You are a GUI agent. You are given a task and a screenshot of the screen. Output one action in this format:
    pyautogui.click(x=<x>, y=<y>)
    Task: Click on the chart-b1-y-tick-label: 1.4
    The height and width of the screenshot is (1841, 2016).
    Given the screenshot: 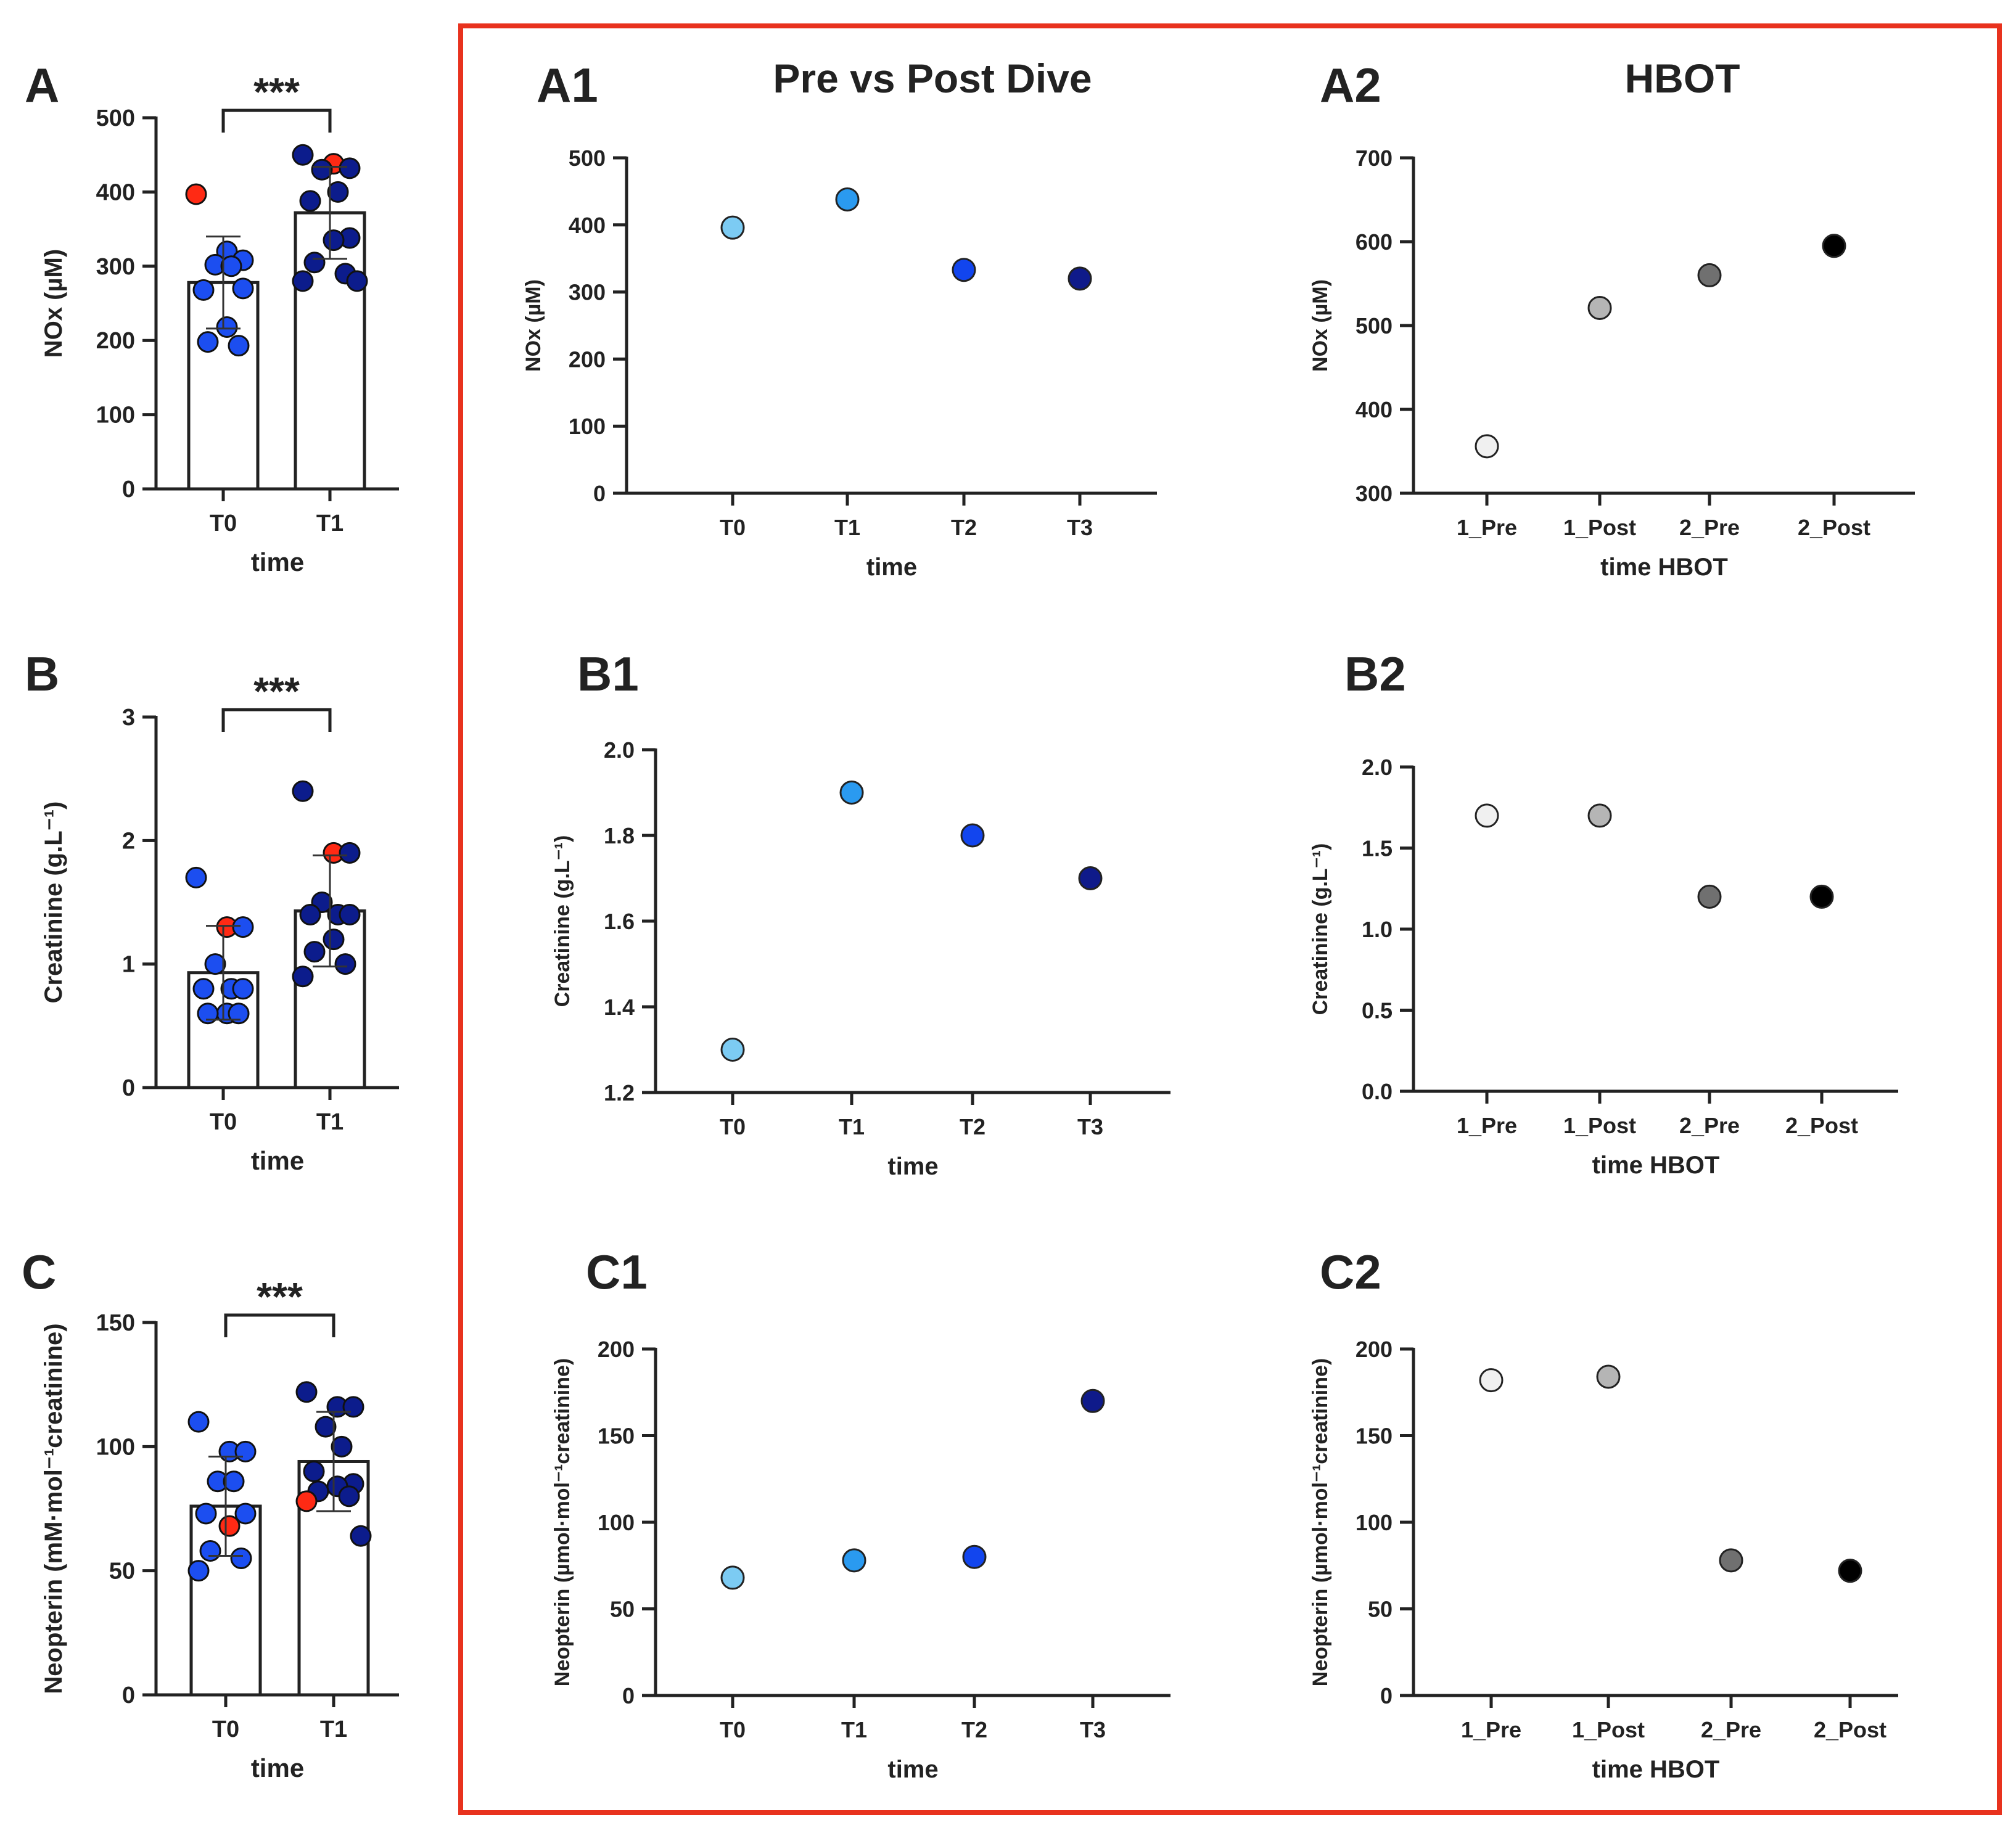 What is the action you would take?
    pyautogui.click(x=619, y=1007)
    